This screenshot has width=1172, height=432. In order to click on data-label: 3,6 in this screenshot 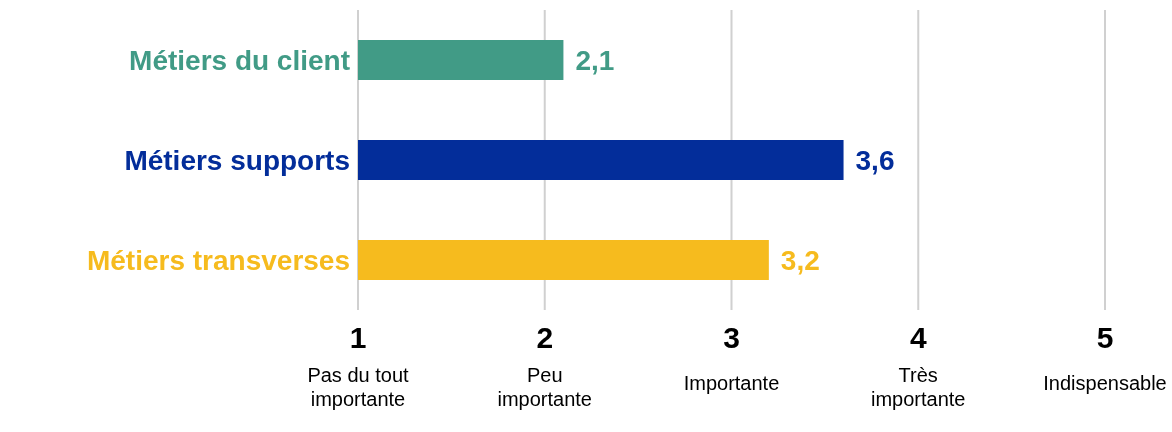, I will do `click(875, 160)`.